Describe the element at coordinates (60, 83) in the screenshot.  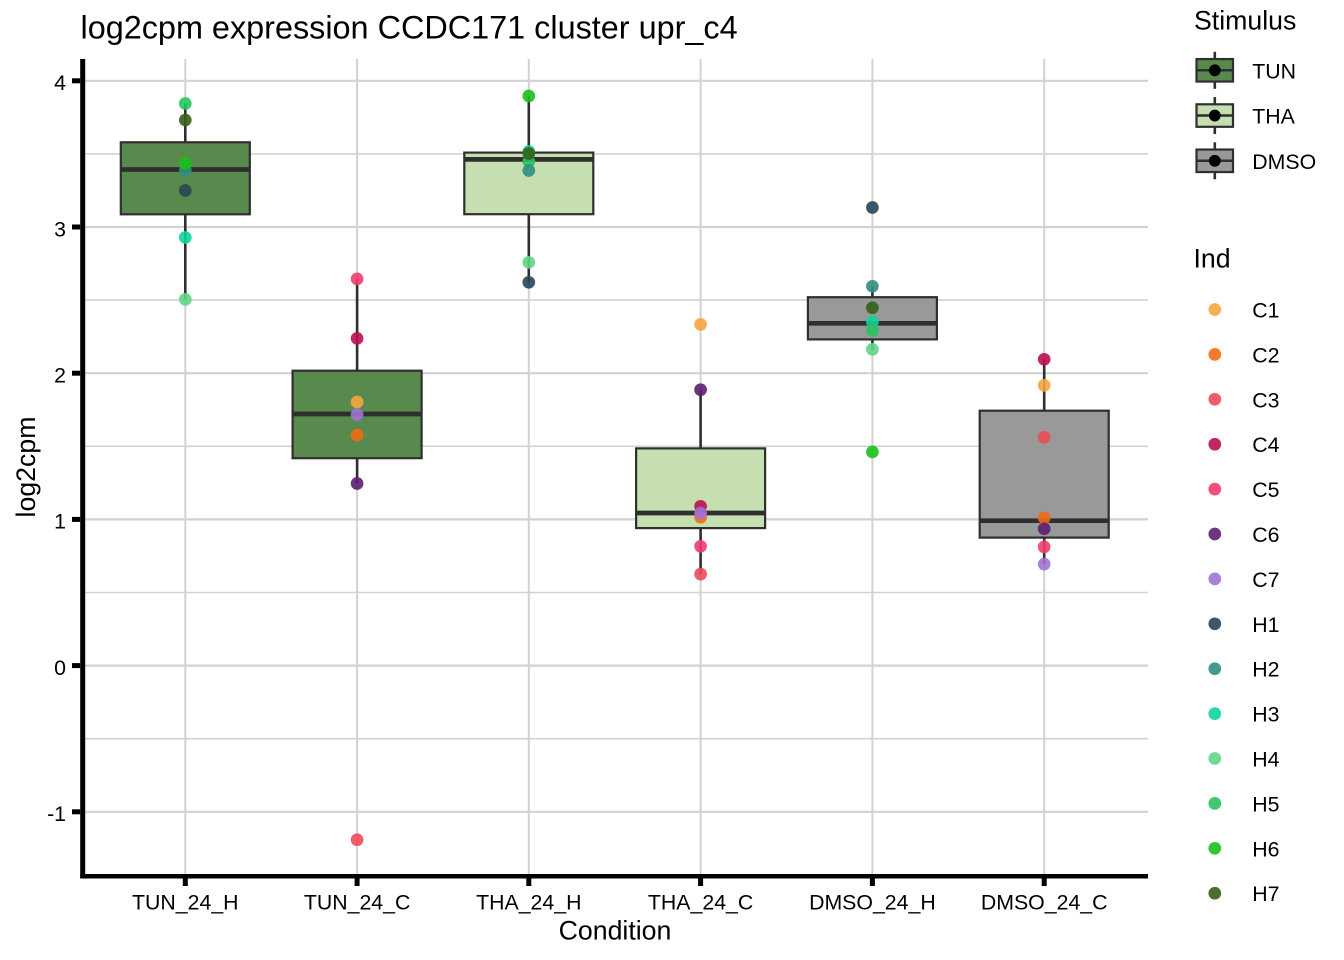
I see `svg-text: 4` at that location.